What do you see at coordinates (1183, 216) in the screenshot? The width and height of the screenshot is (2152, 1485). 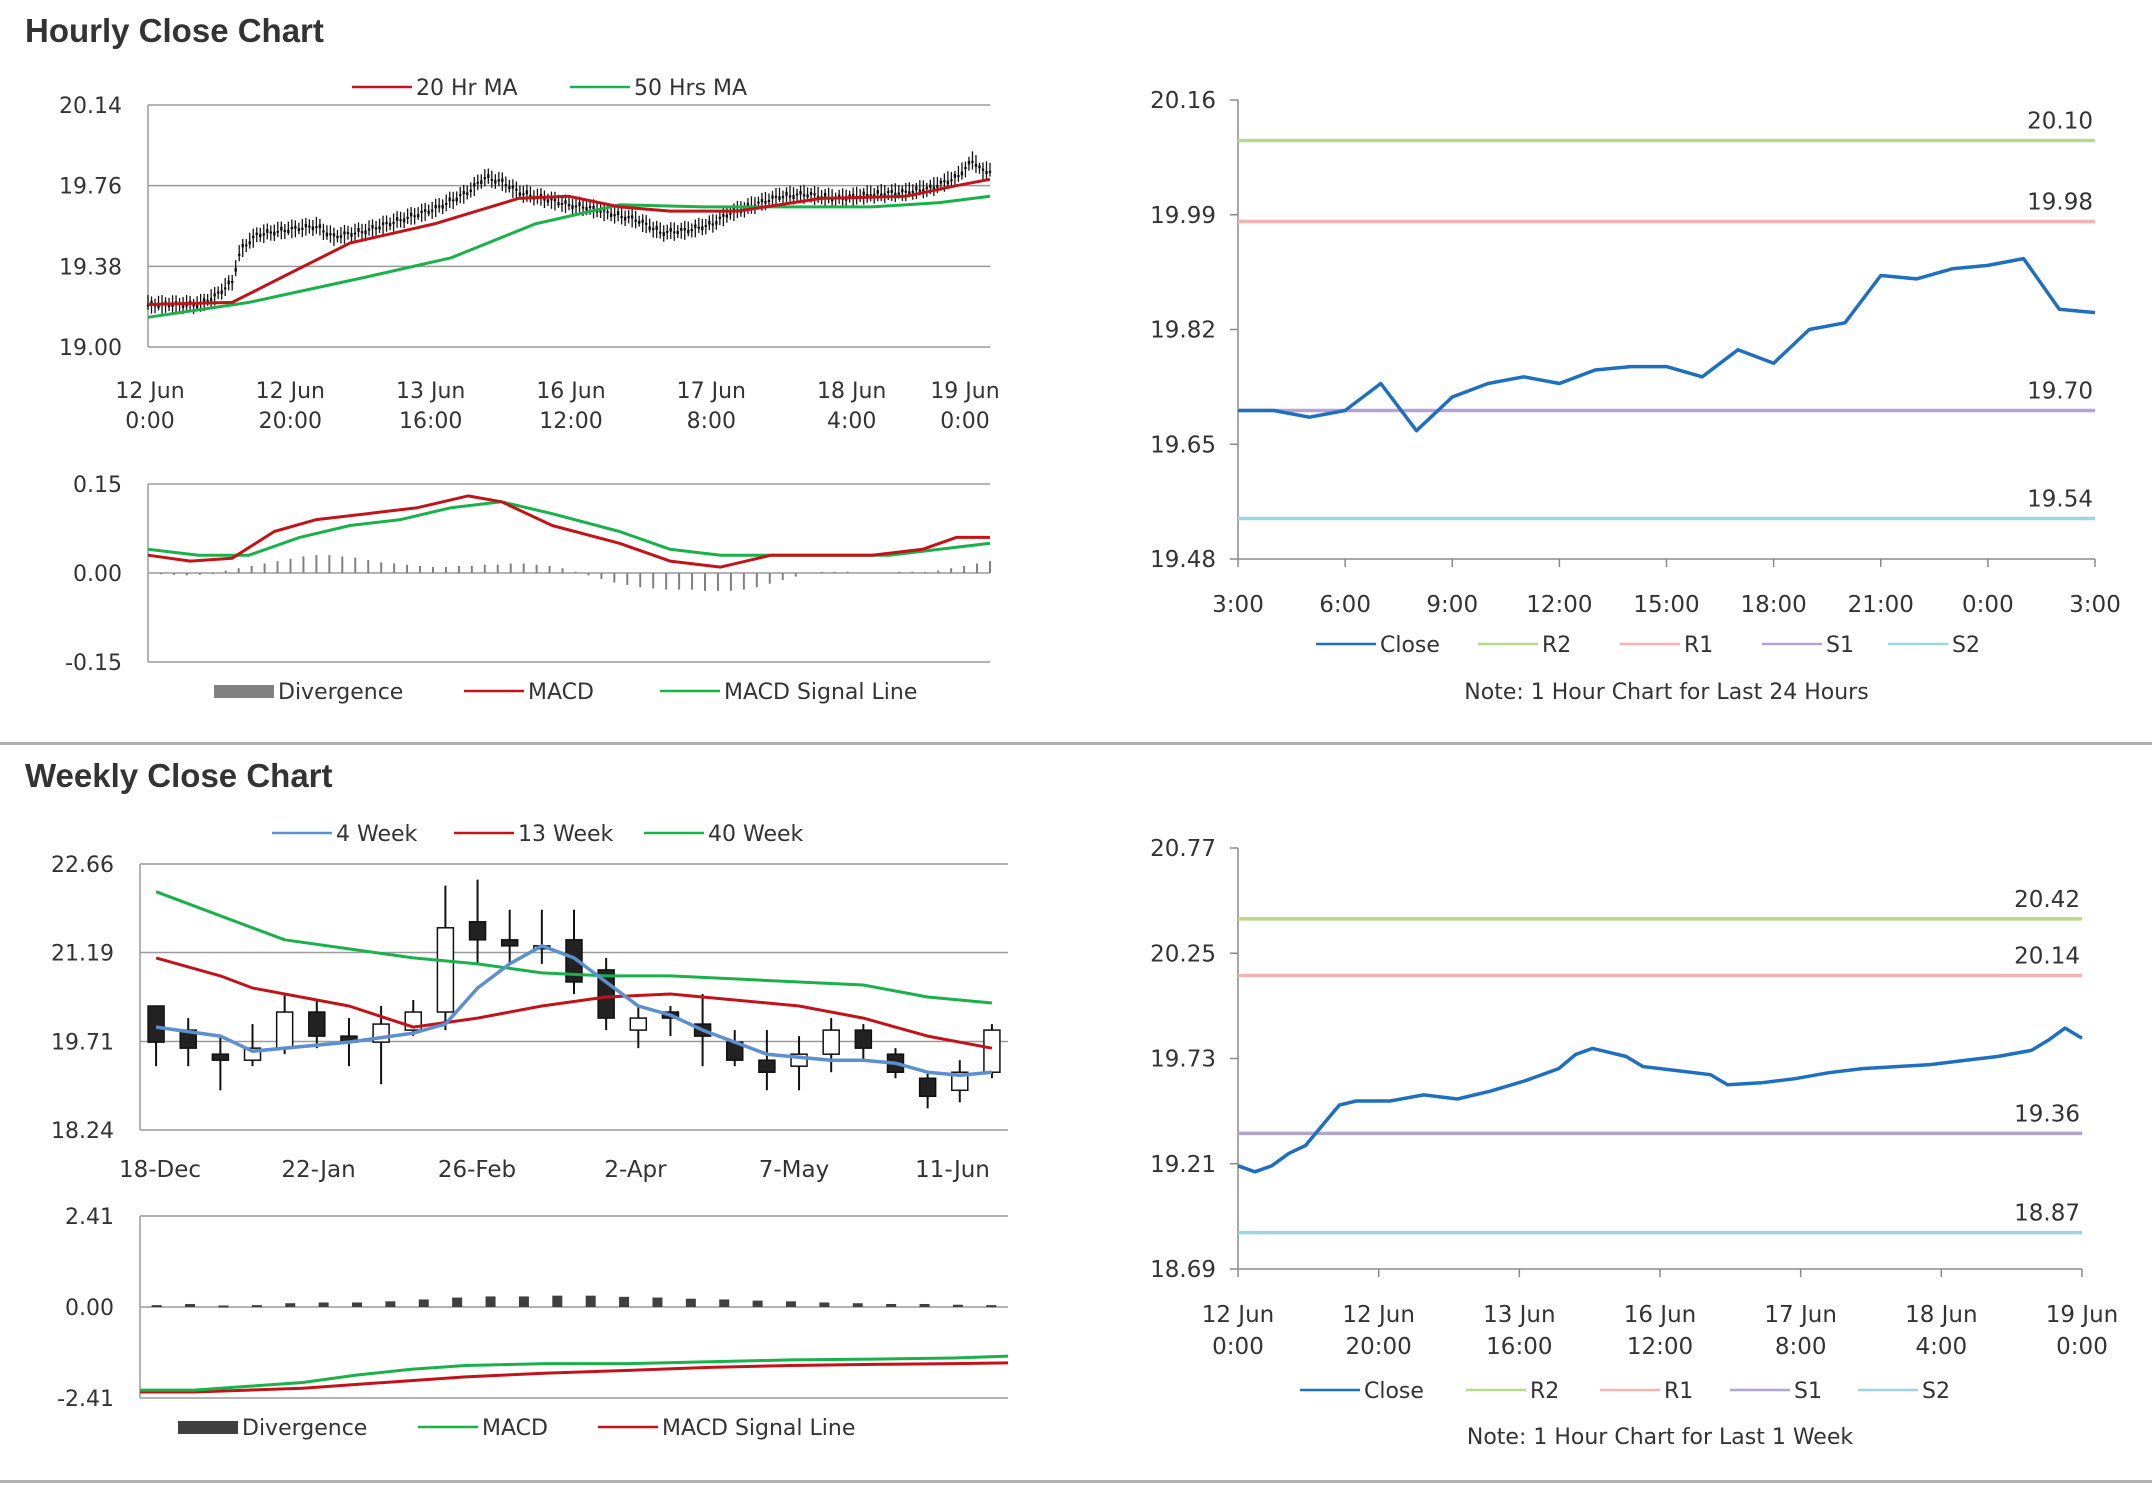 I see `hourly-pivot-ytick-label: 19.99` at bounding box center [1183, 216].